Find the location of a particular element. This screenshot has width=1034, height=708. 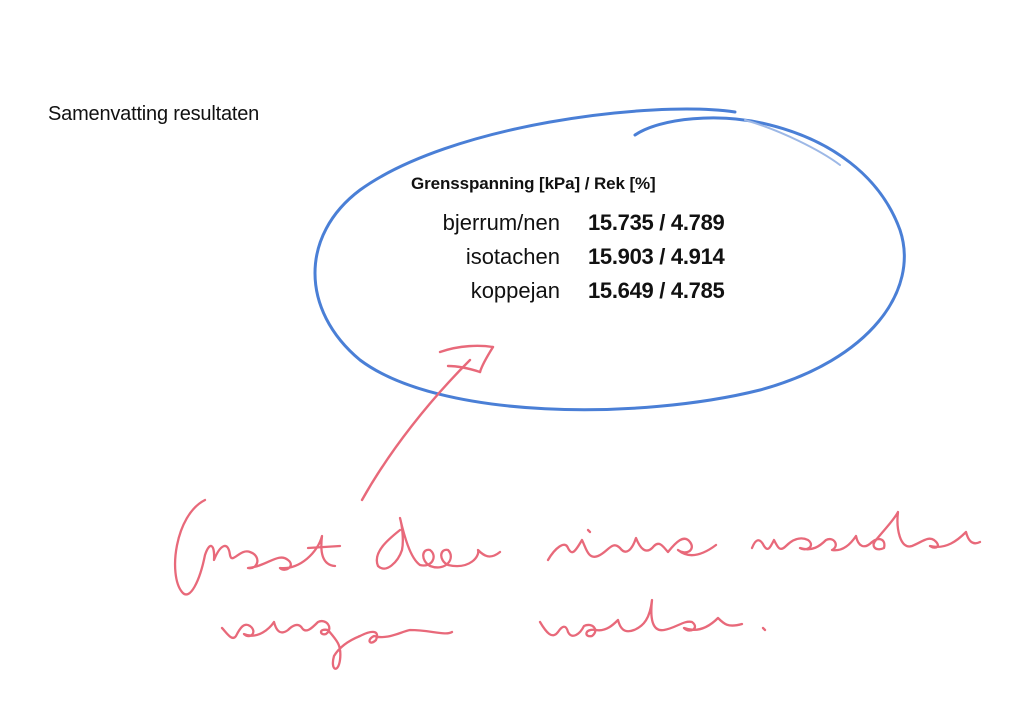

blue-ellipse-tail is located at coordinates (792, 142).